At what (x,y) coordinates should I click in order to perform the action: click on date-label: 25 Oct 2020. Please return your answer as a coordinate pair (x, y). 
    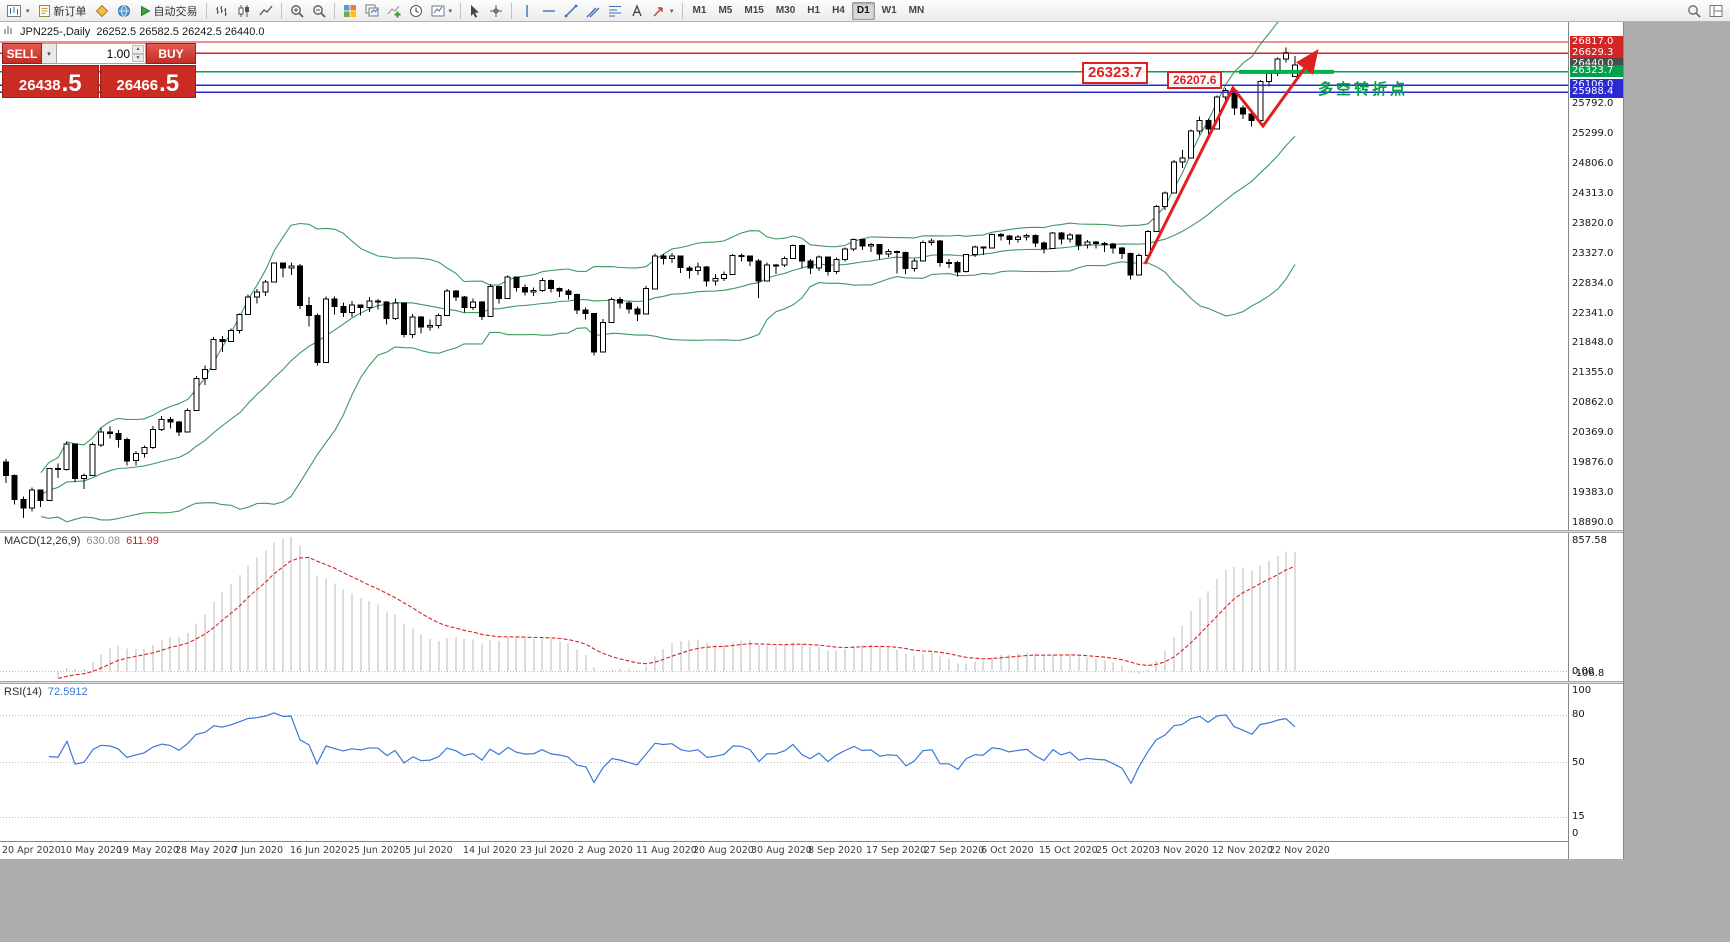
    Looking at the image, I should click on (1125, 850).